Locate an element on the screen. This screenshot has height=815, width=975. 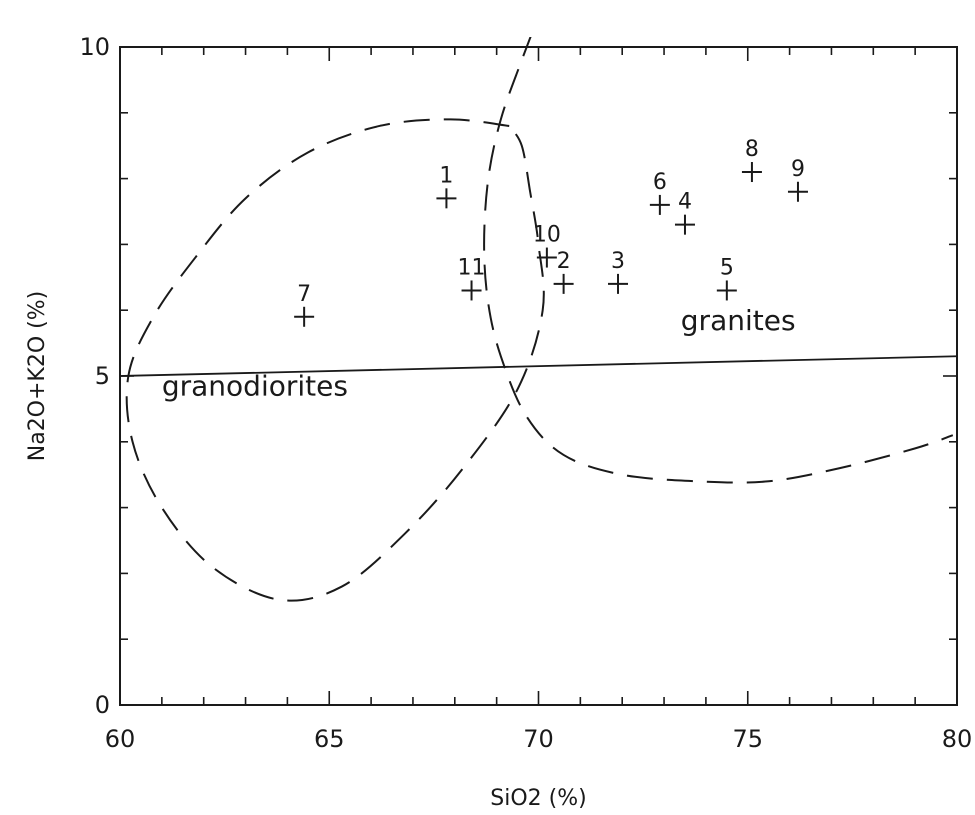
region-label-granites: granites is located at coordinates (738, 320).